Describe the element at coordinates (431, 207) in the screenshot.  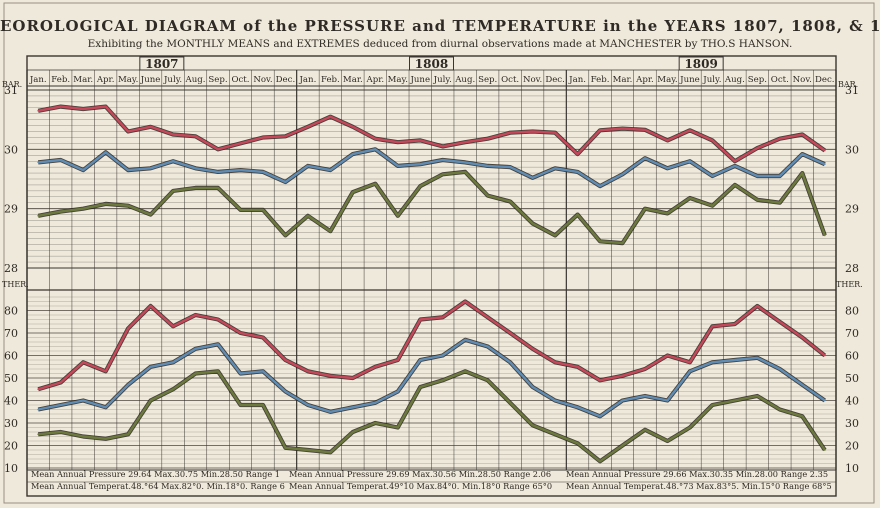
I see `pressure-min-line` at that location.